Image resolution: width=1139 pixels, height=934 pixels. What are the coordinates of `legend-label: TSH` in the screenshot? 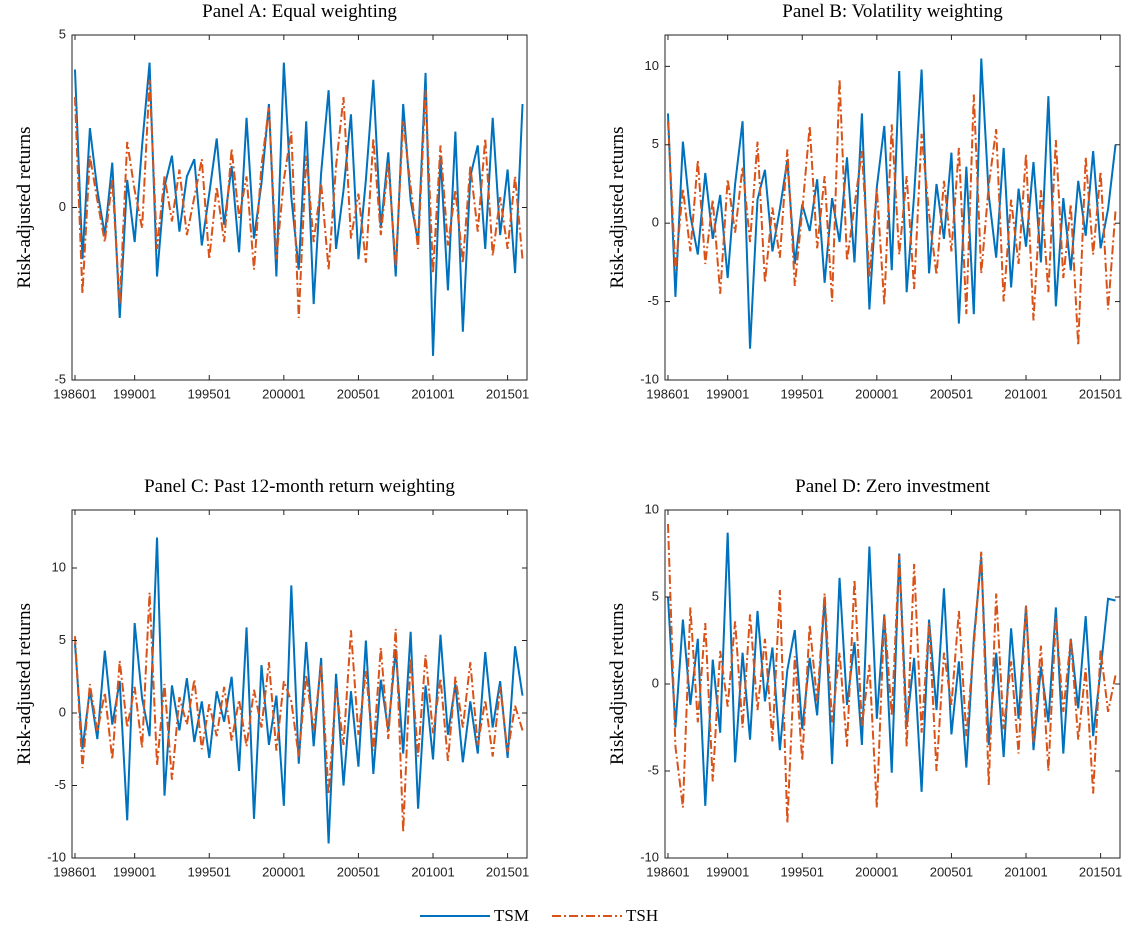 It's located at (642, 915).